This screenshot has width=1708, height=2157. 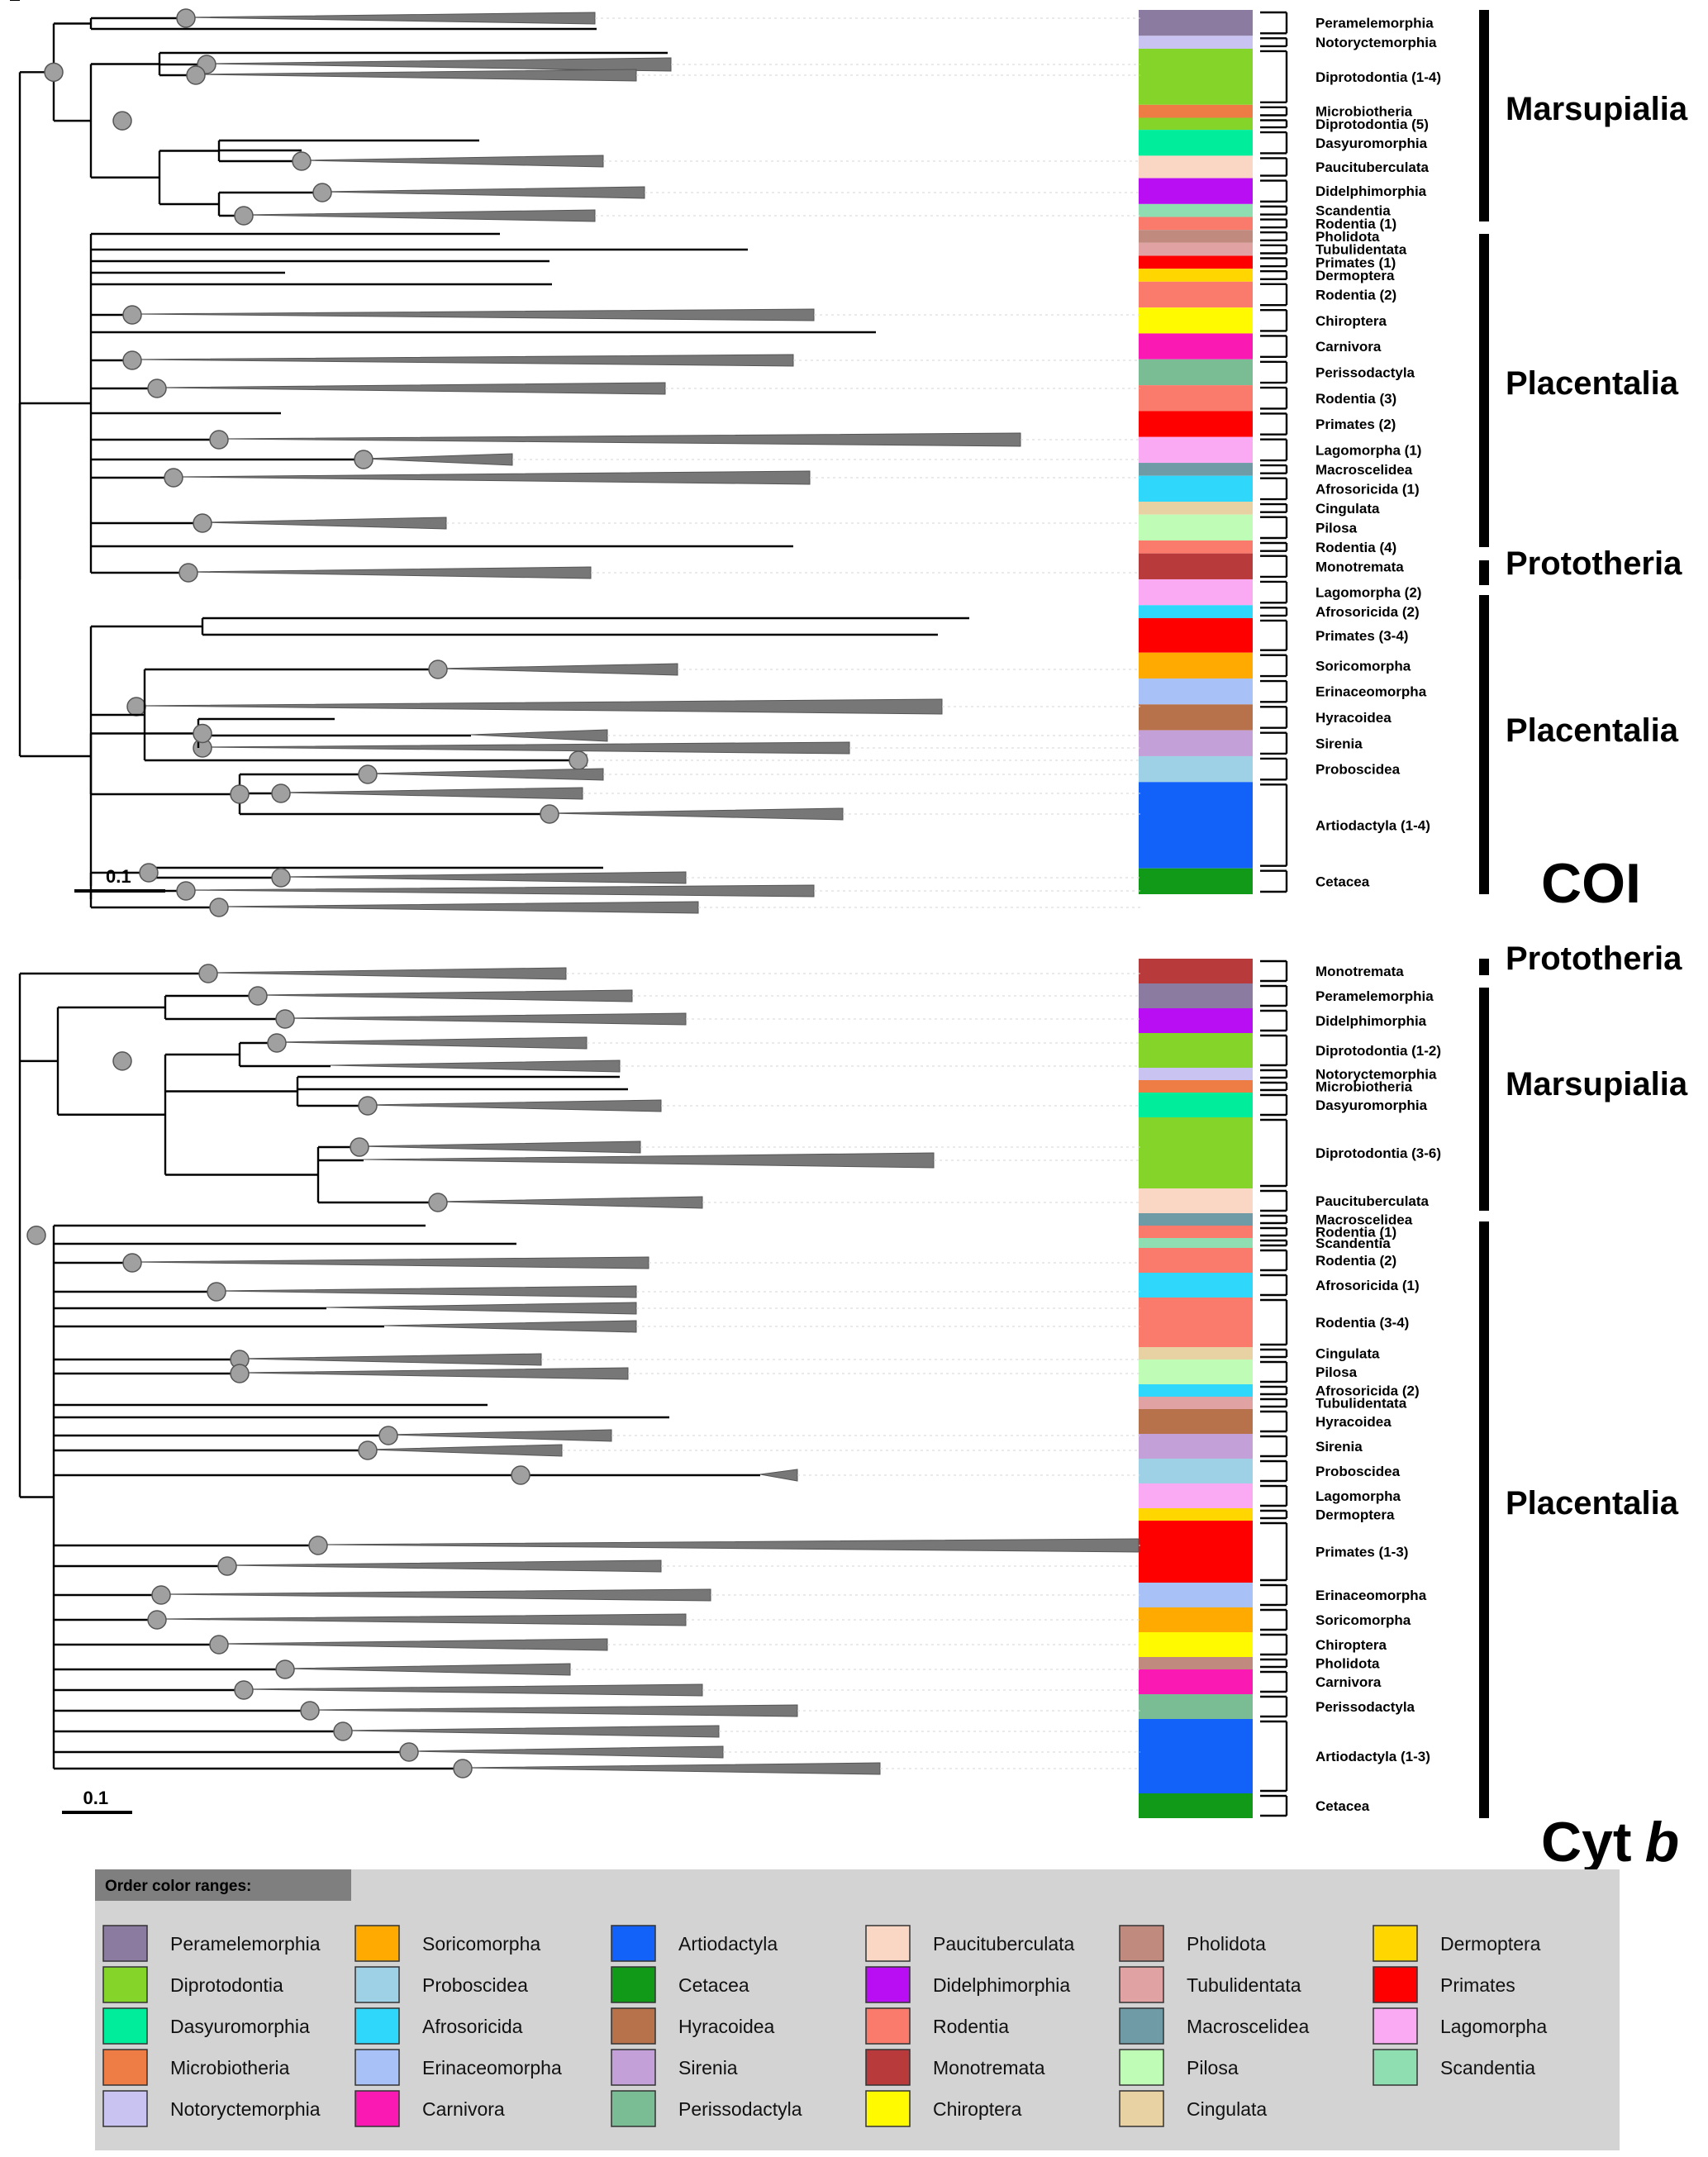 I want to click on order-label: Pholidota, so click(x=1347, y=1664).